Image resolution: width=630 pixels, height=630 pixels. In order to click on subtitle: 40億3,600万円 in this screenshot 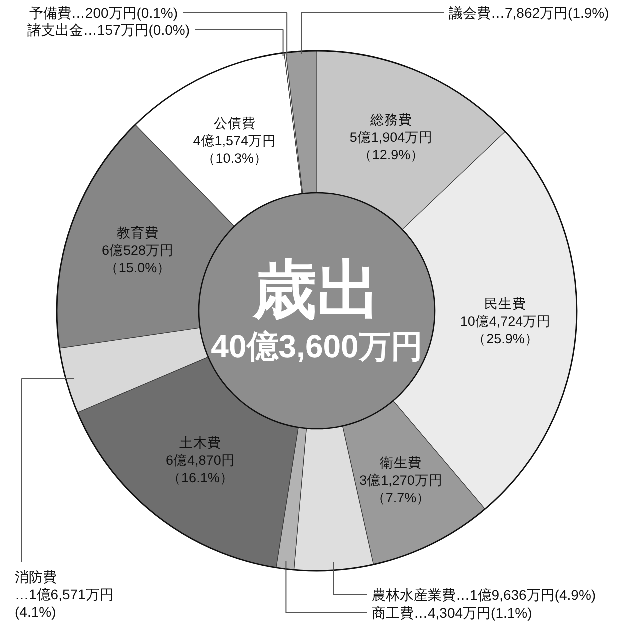, I will do `click(317, 346)`.